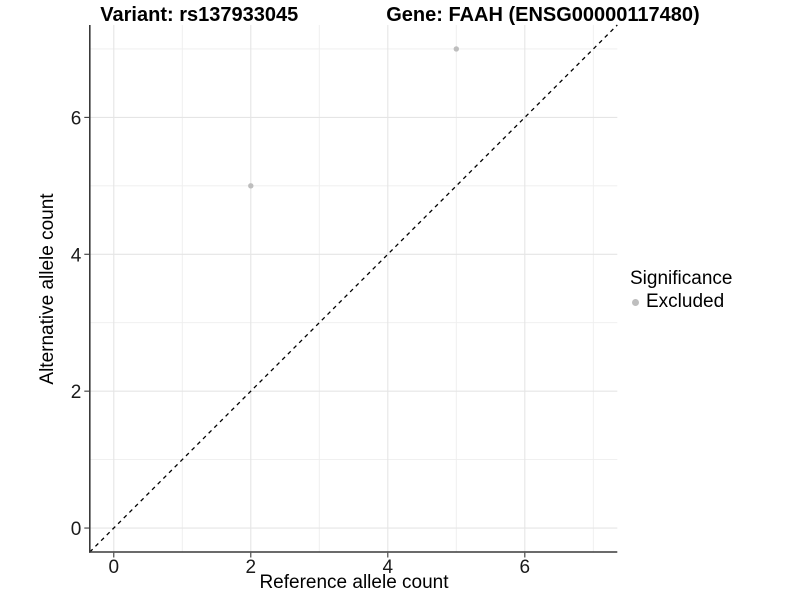 This screenshot has height=600, width=800. What do you see at coordinates (525, 567) in the screenshot?
I see `x-tick-label: 6` at bounding box center [525, 567].